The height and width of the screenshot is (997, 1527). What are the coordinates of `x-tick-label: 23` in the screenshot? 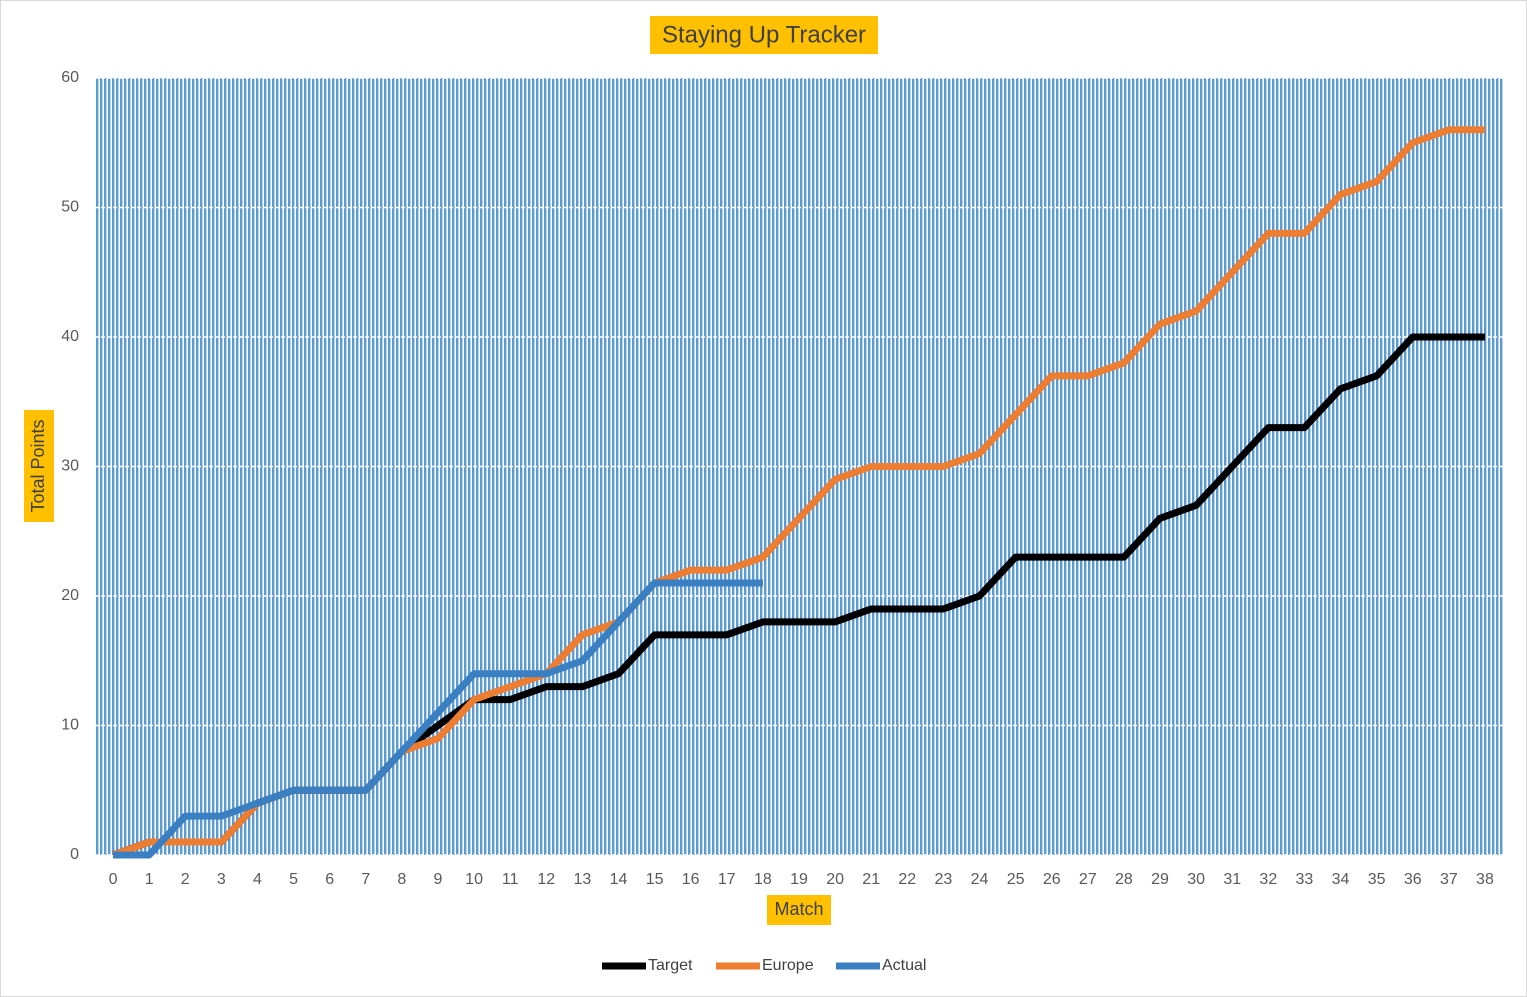 It's located at (944, 879).